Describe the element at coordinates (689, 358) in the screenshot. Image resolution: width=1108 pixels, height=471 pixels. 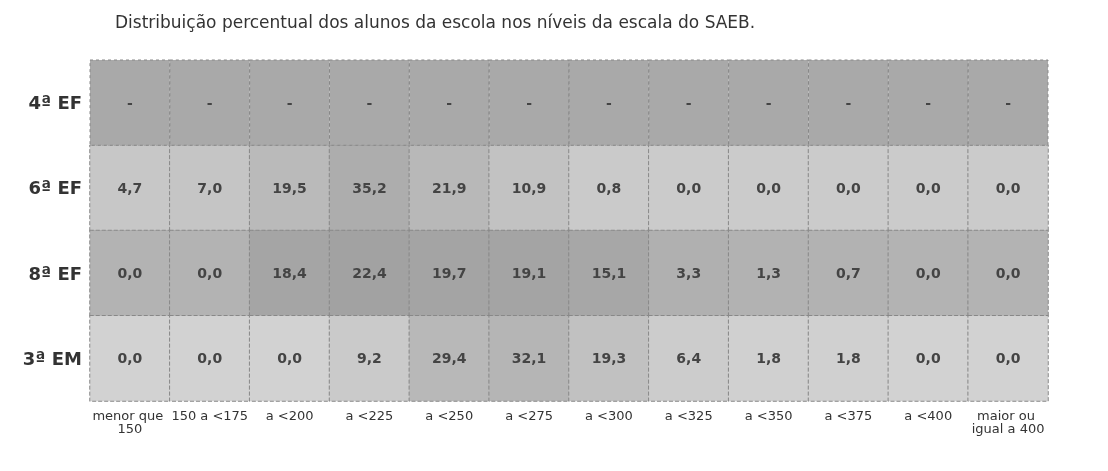
I see `data-label: 6,4` at that location.